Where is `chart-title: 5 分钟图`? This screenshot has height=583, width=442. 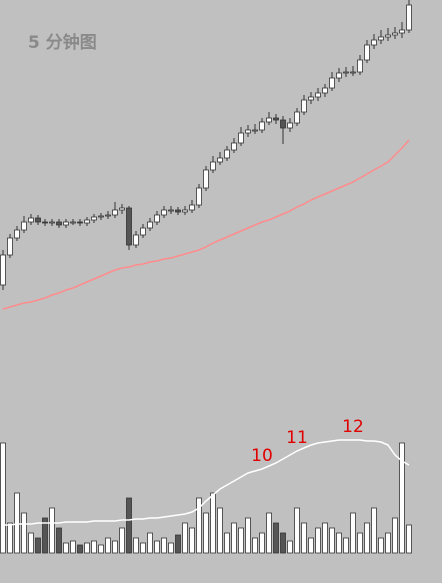
chart-title: 5 分钟图 is located at coordinates (62, 42).